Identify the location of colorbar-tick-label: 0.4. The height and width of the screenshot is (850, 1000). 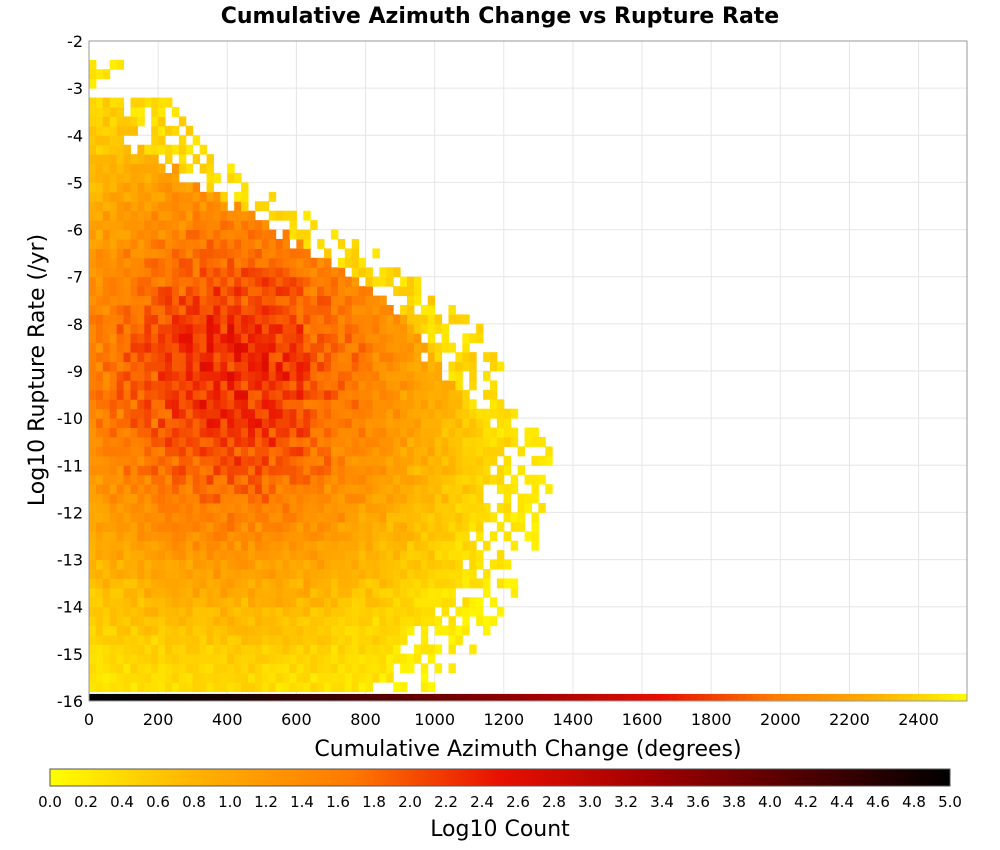
(122, 802).